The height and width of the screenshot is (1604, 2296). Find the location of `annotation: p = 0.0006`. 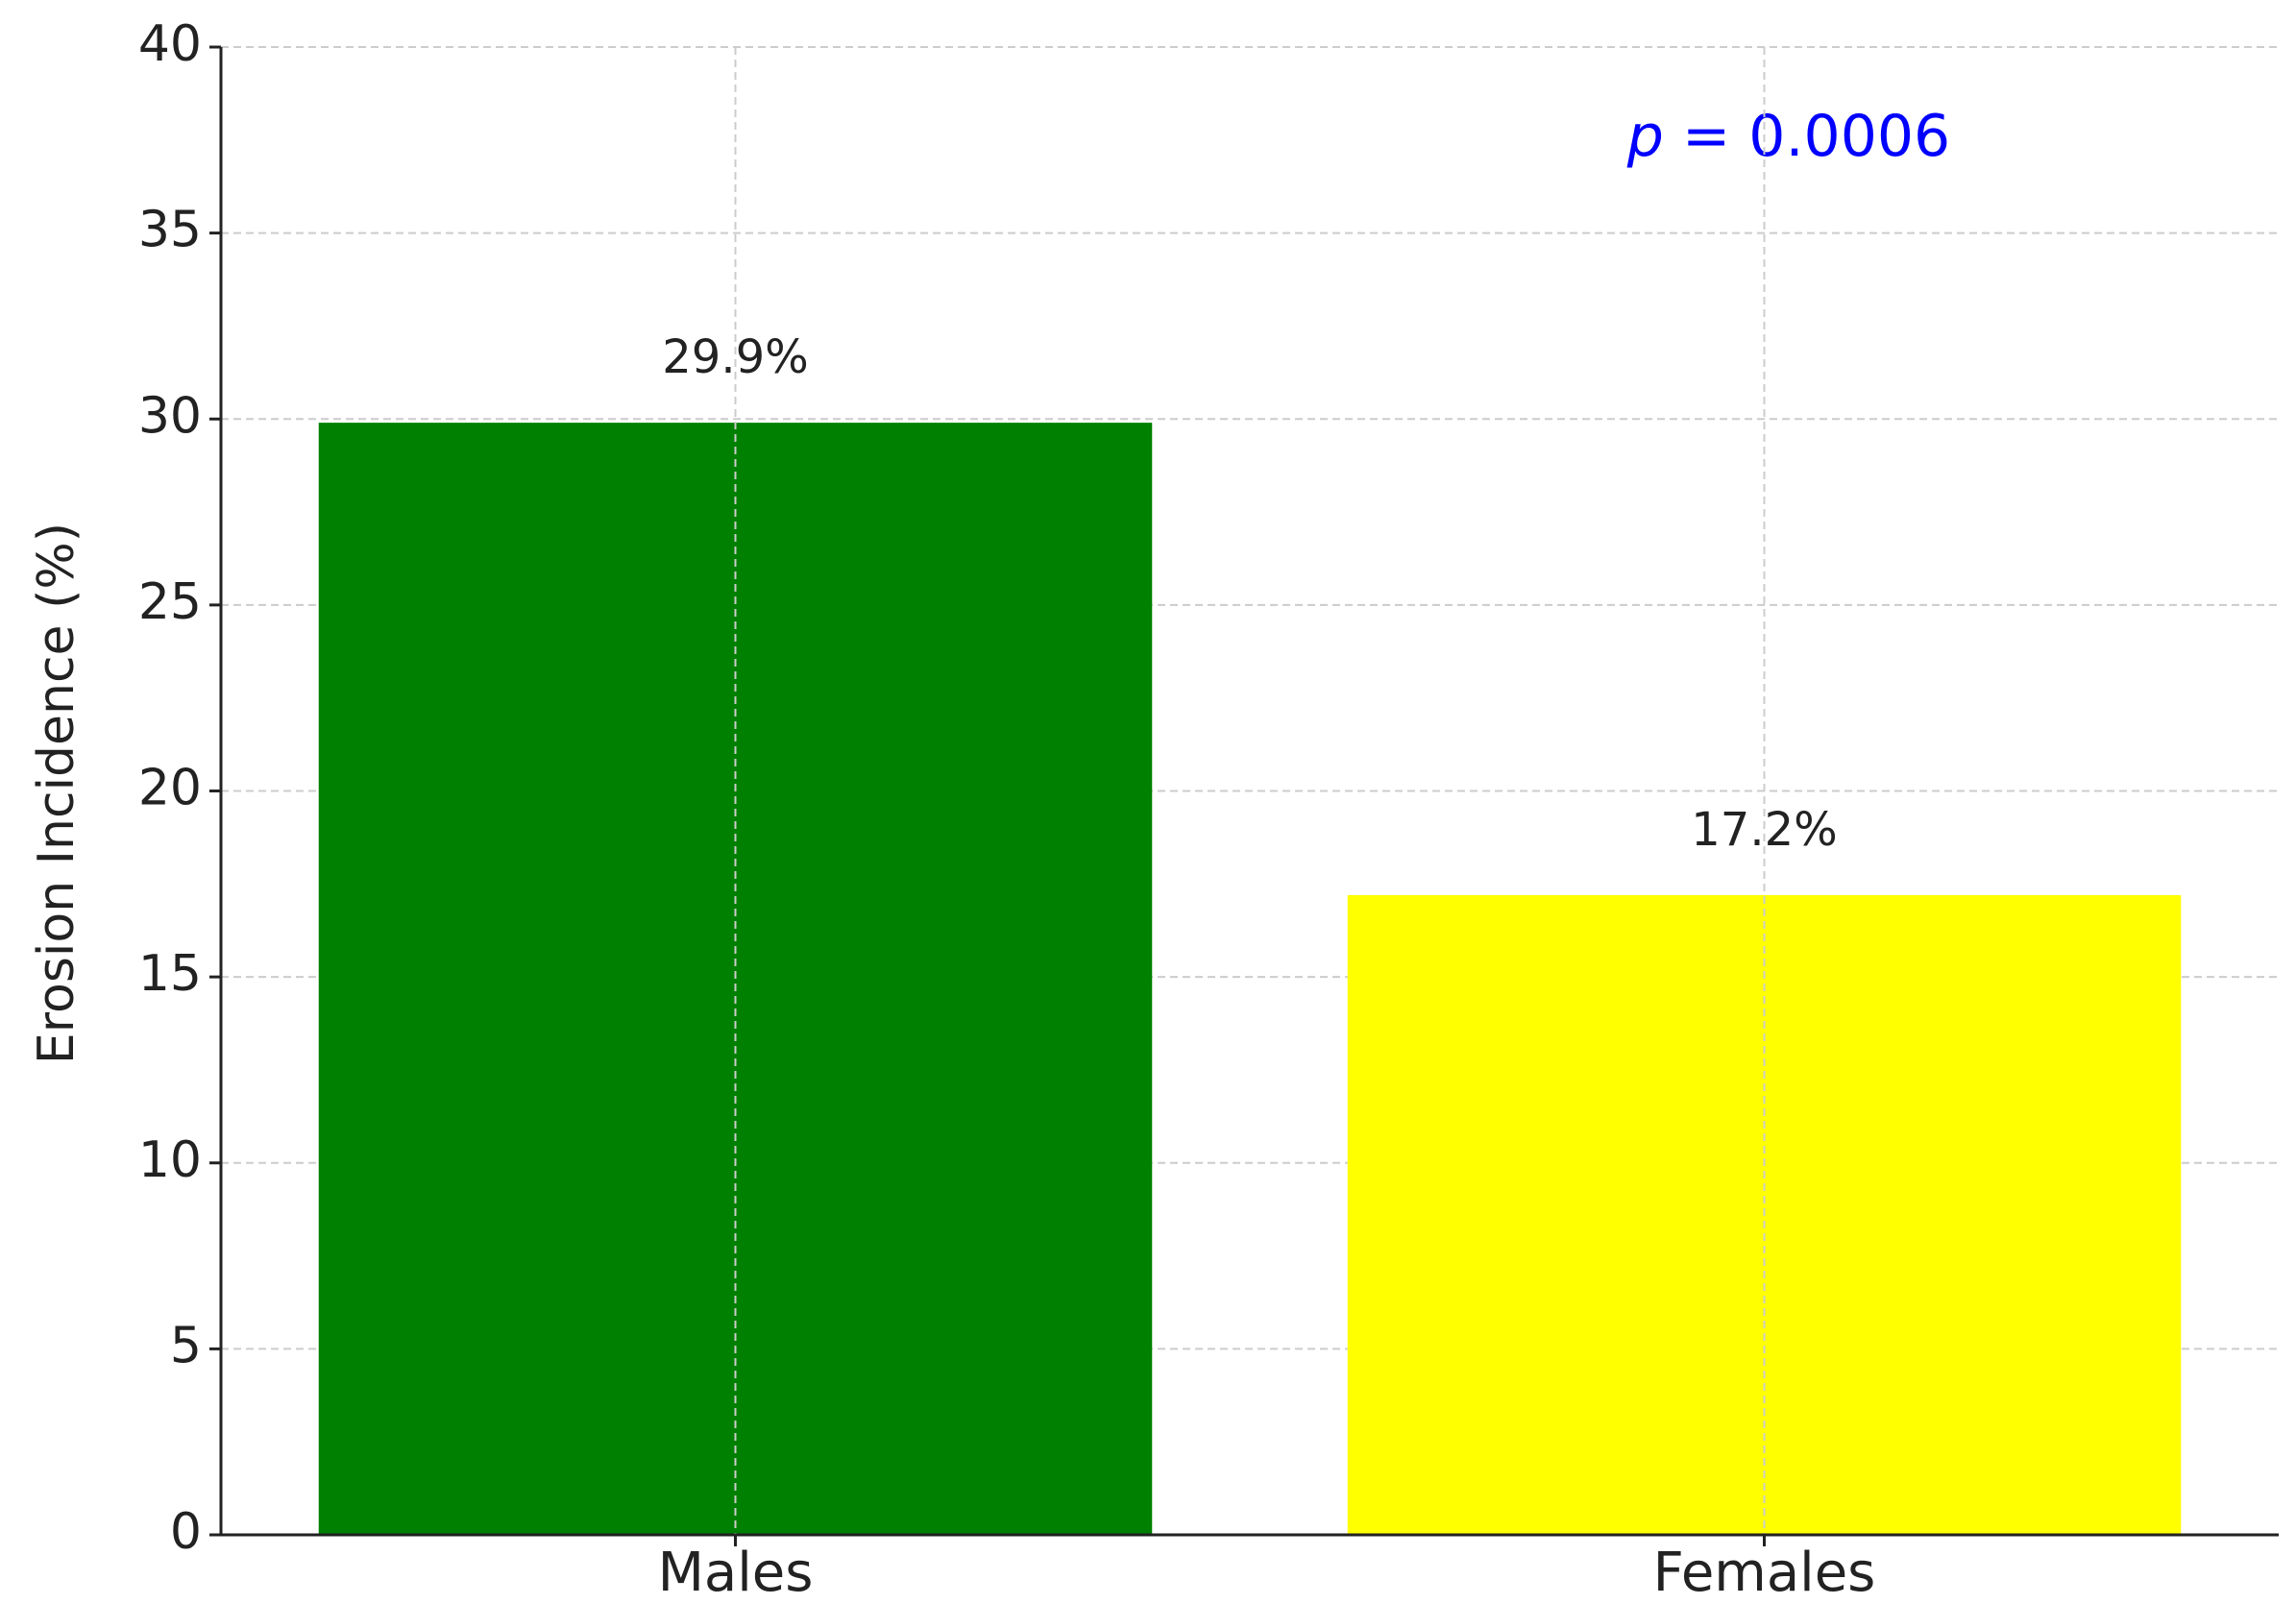

annotation: p = 0.0006 is located at coordinates (1788, 136).